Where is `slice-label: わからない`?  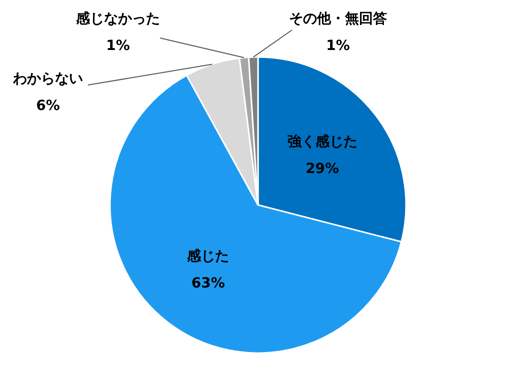 slice-label: わからない is located at coordinates (47, 79).